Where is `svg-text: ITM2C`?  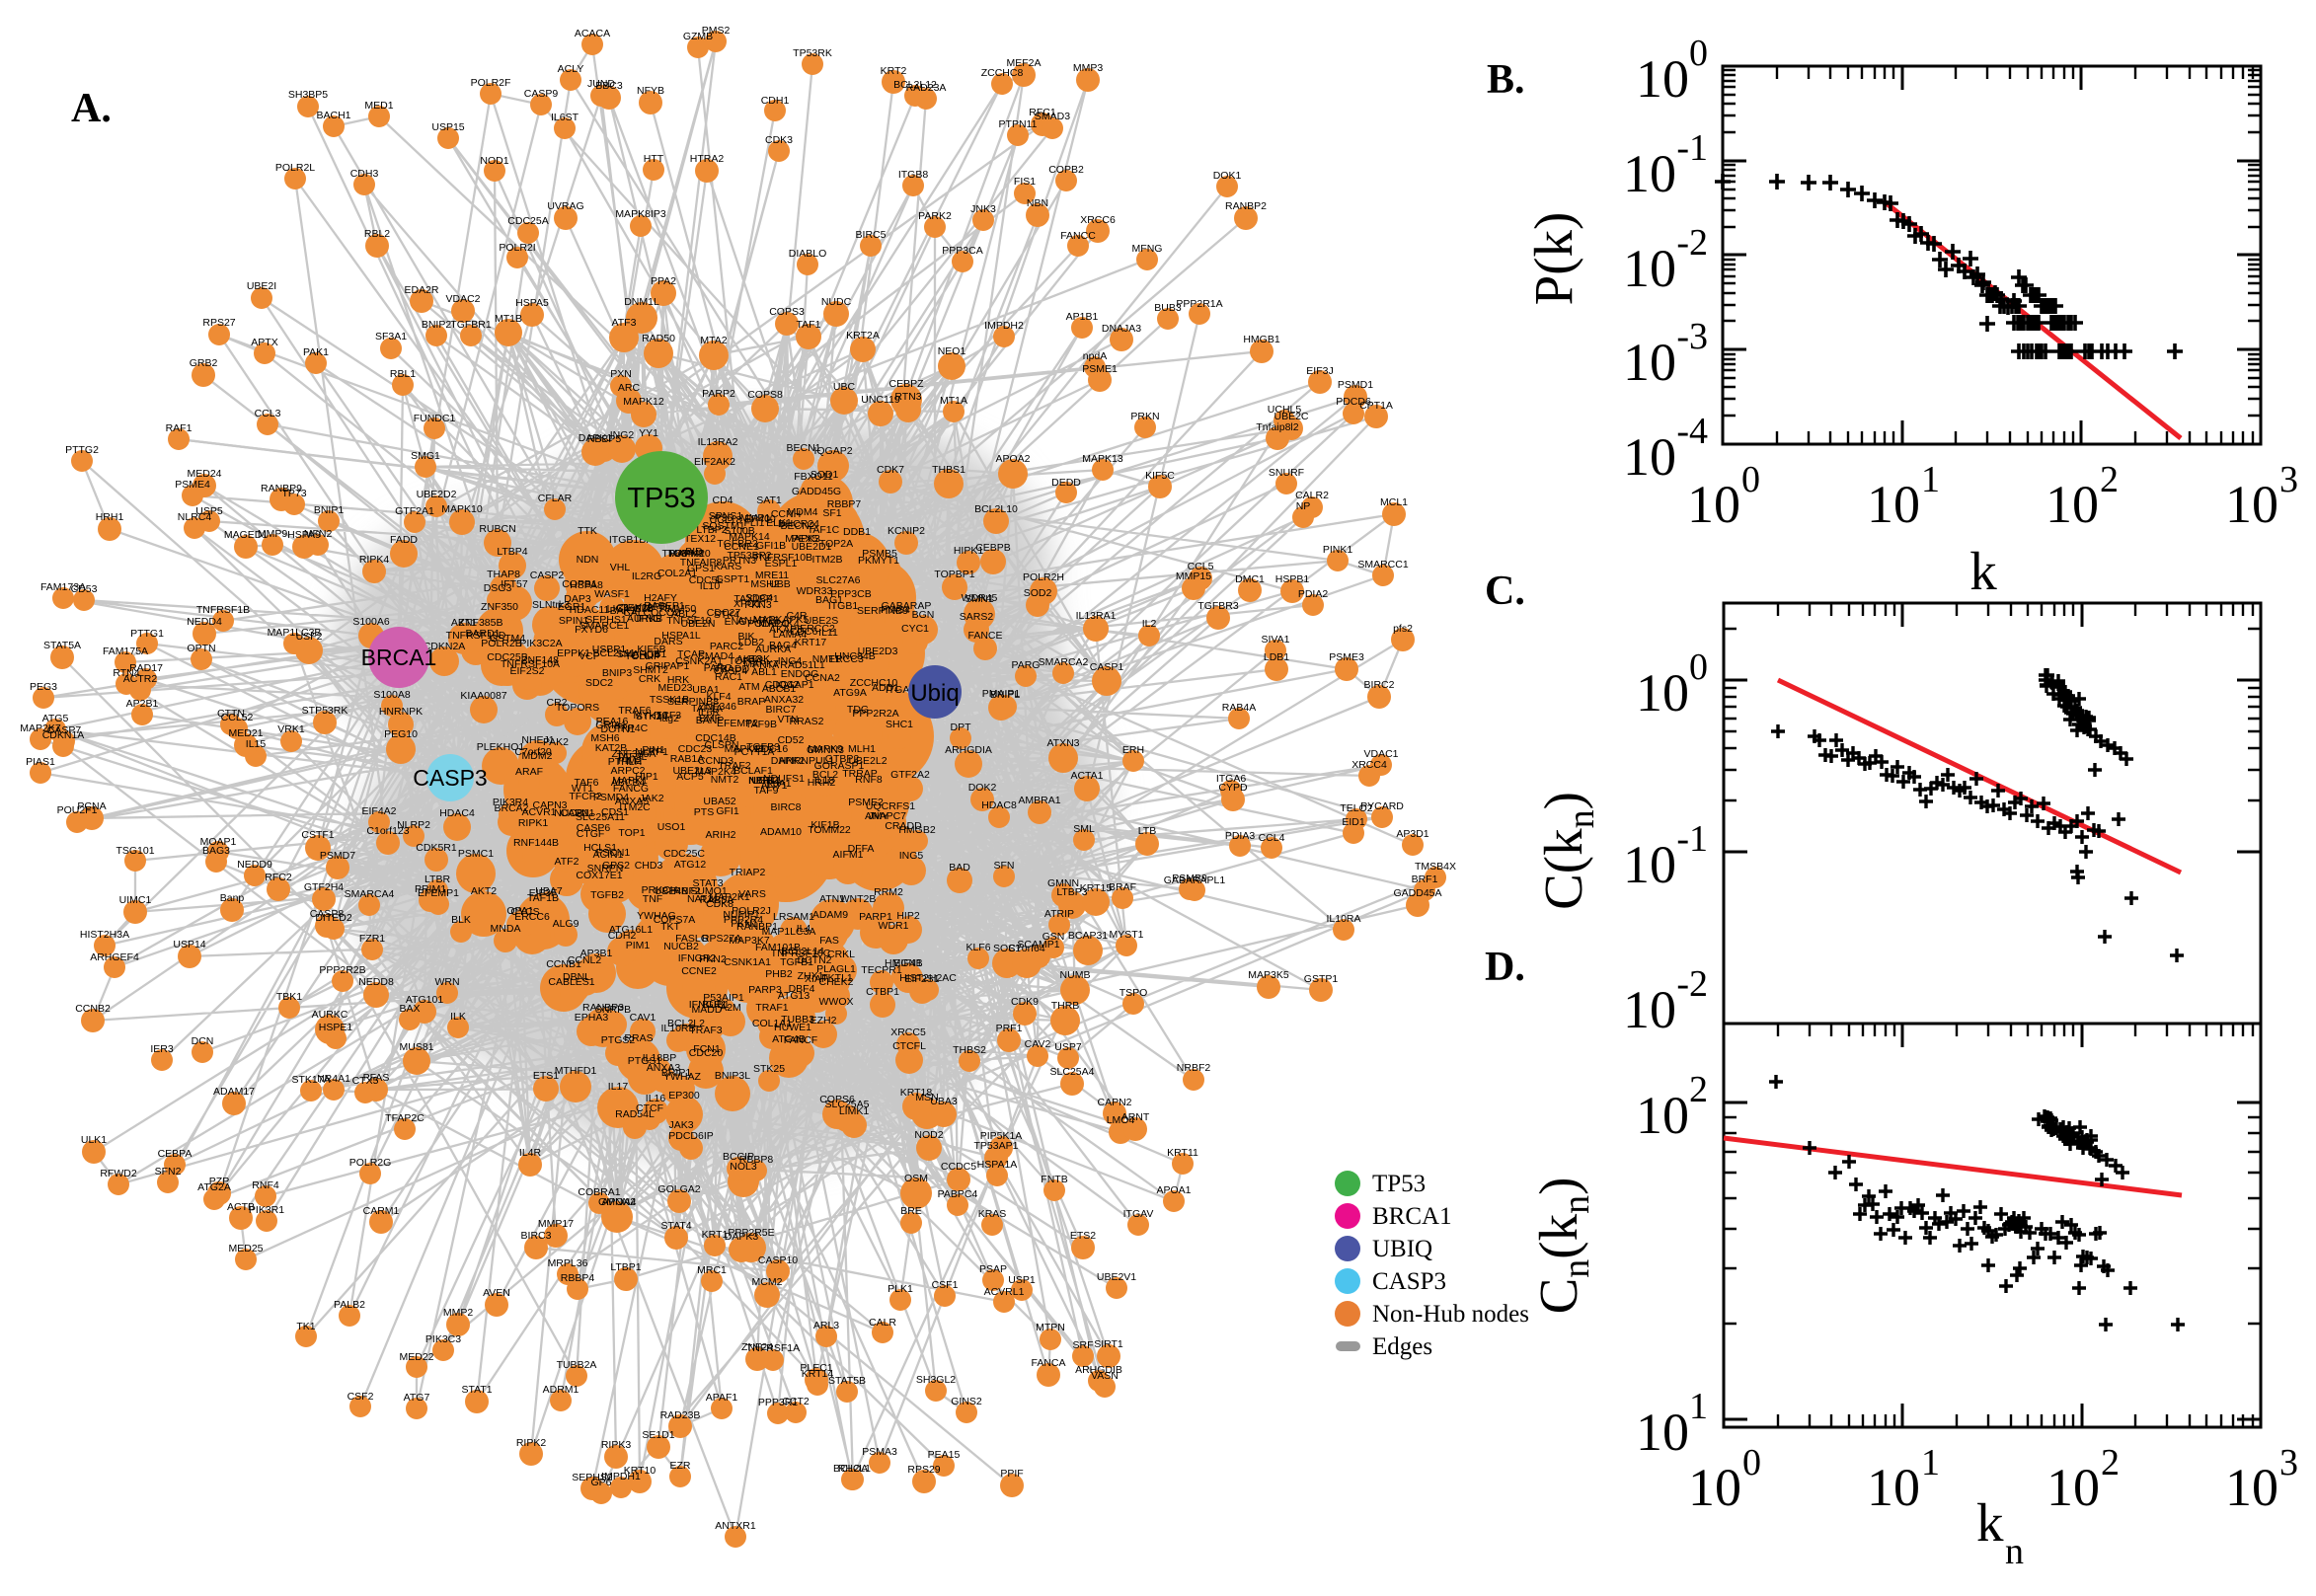 svg-text: ITM2C is located at coordinates (635, 807).